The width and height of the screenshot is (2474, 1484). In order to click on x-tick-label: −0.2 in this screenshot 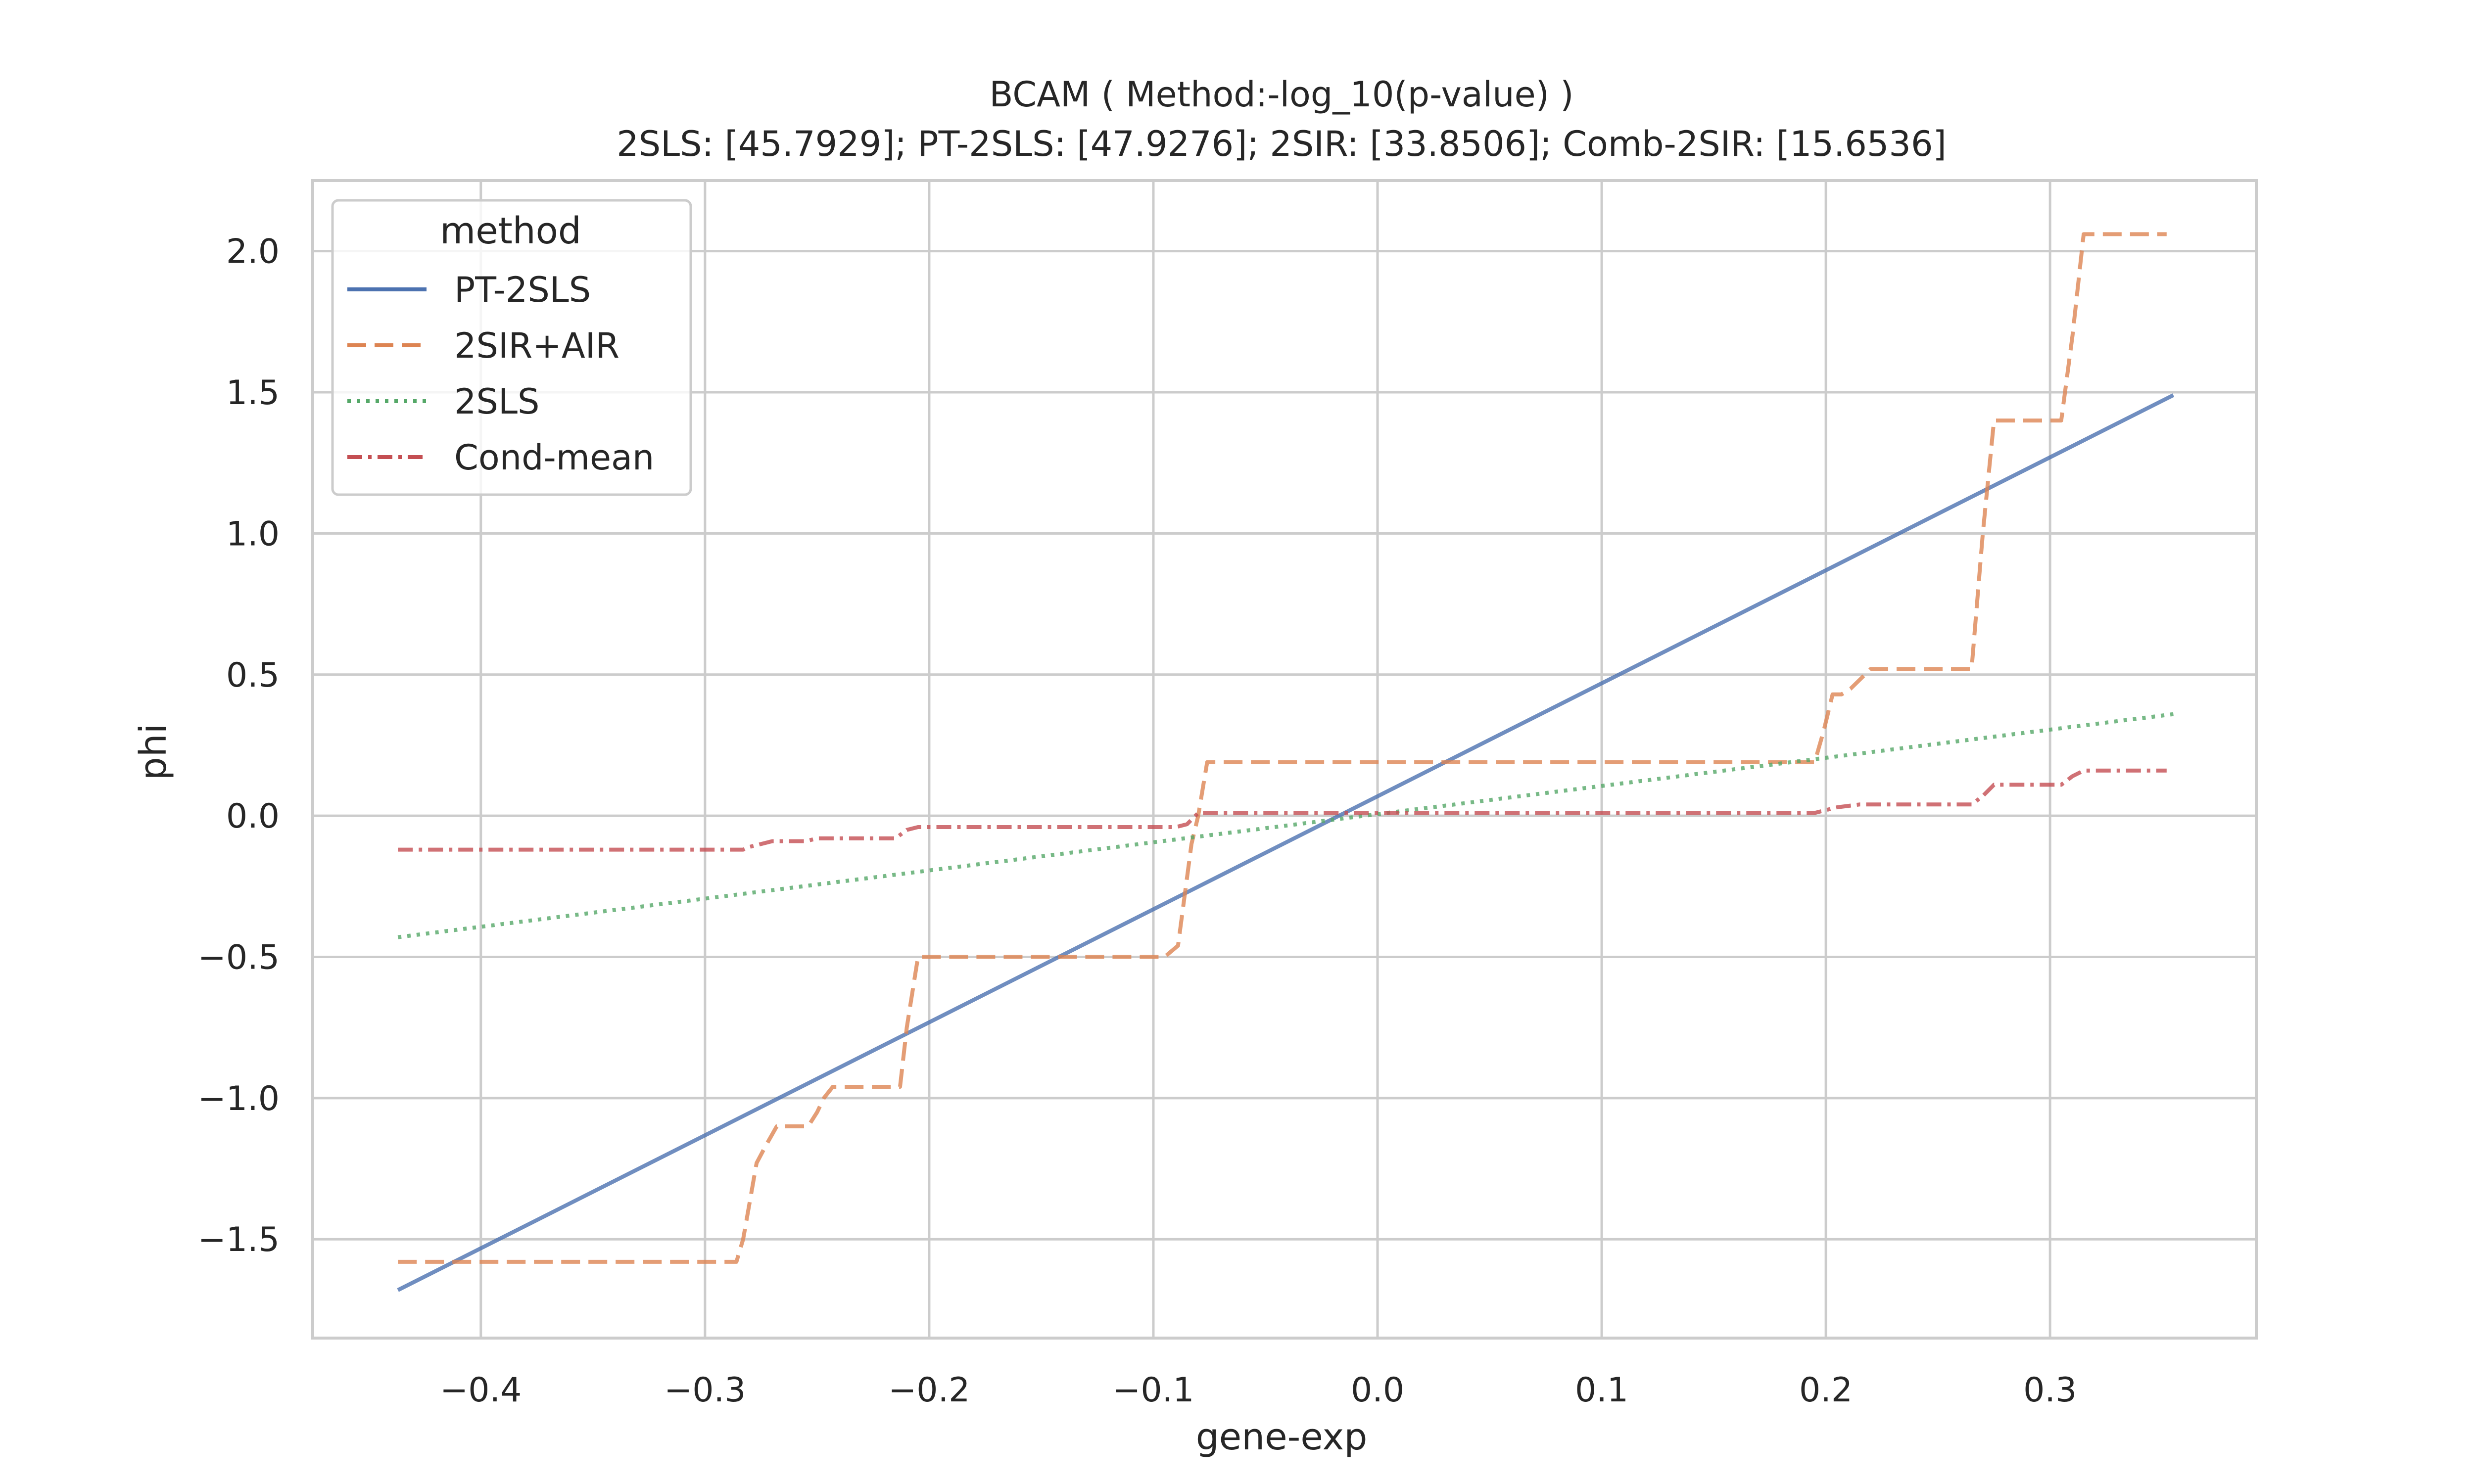, I will do `click(929, 1390)`.